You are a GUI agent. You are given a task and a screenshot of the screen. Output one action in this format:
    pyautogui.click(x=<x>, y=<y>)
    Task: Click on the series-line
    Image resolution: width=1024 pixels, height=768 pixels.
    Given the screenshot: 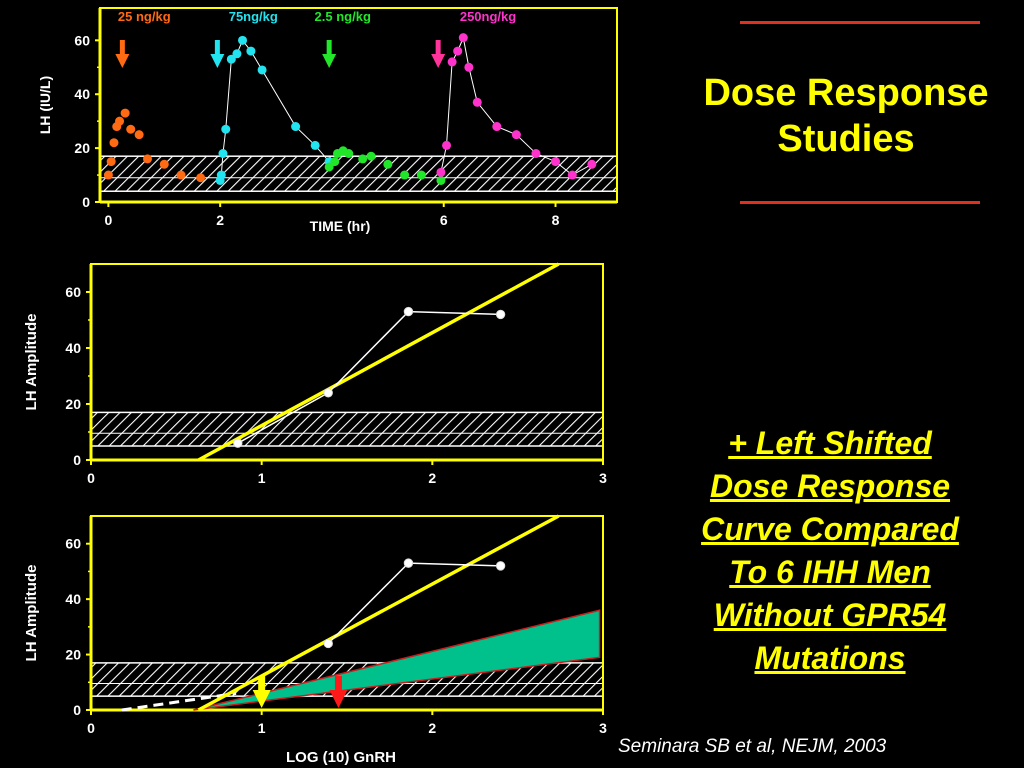 What is the action you would take?
    pyautogui.click(x=516, y=105)
    